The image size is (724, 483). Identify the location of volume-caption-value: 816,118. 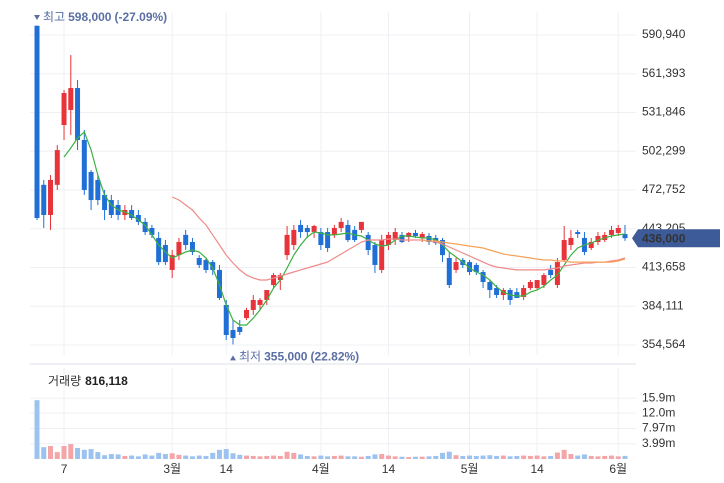
(106, 381).